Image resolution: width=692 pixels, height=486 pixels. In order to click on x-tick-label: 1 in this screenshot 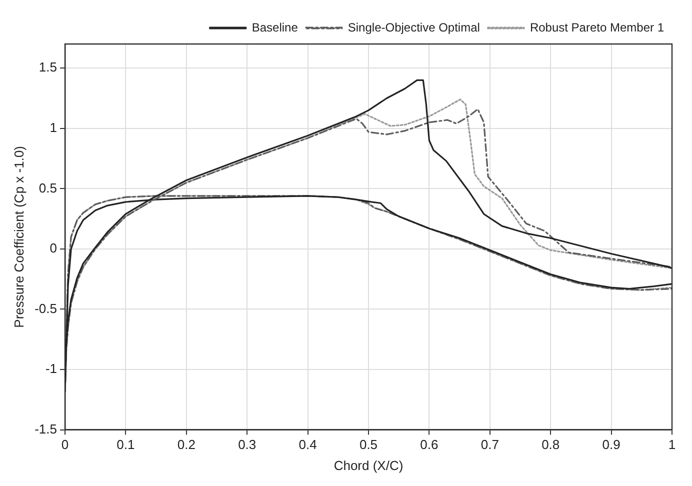, I will do `click(672, 444)`.